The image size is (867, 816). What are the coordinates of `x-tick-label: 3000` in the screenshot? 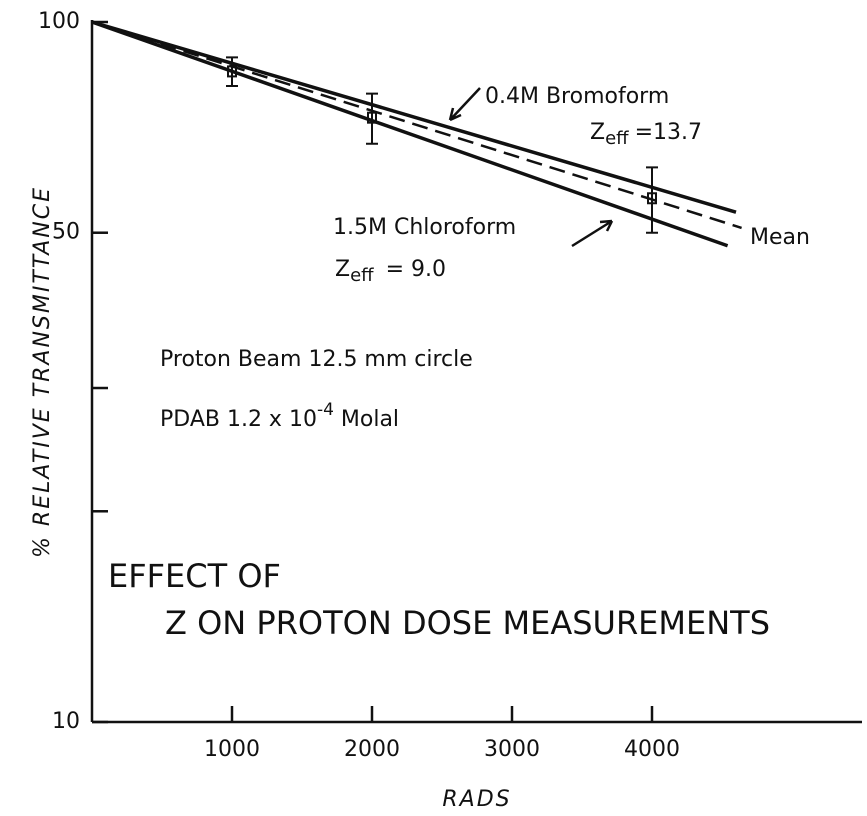 It's located at (512, 749).